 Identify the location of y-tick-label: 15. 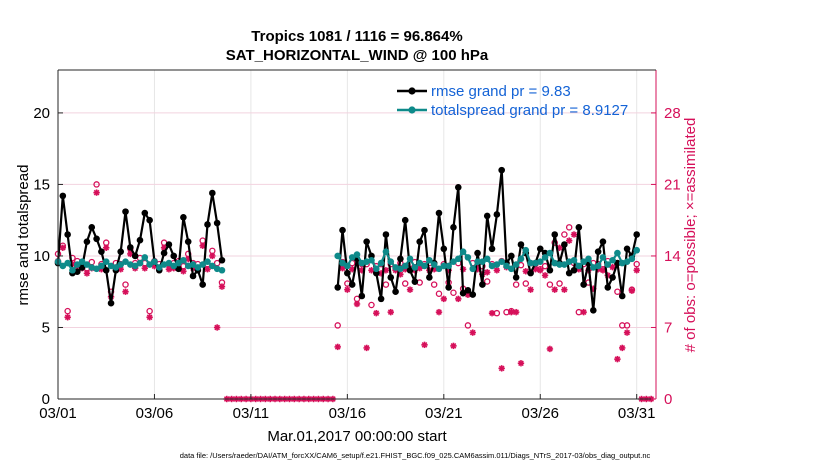
(41, 184).